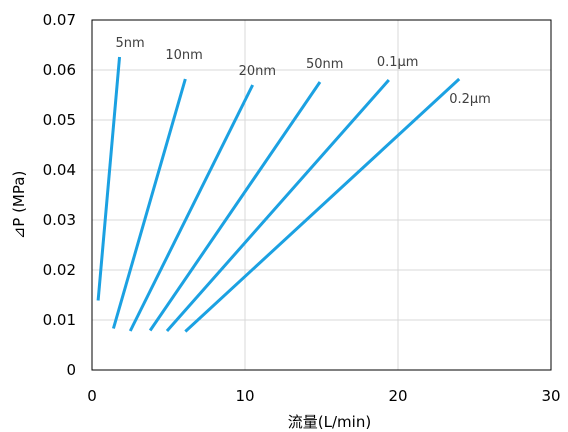 The image size is (568, 432). Describe the element at coordinates (59, 120) in the screenshot. I see `y-tick-label: 0.05` at that location.